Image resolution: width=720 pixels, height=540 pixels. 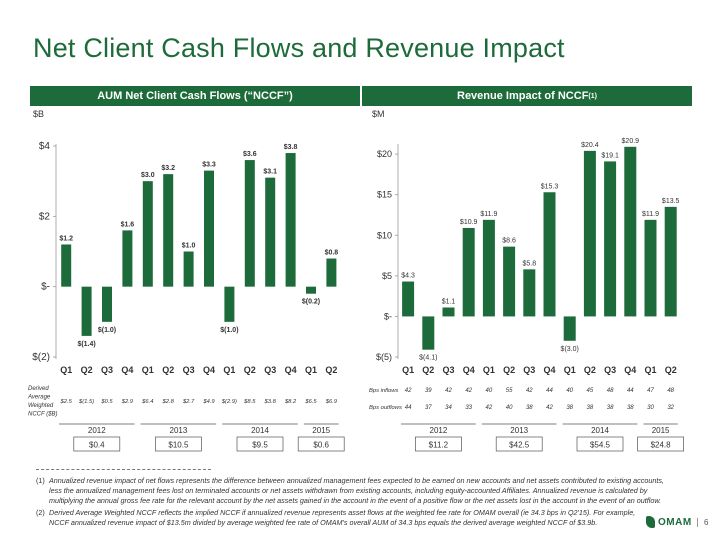 I want to click on derived-value: $8.2, so click(x=290, y=402).